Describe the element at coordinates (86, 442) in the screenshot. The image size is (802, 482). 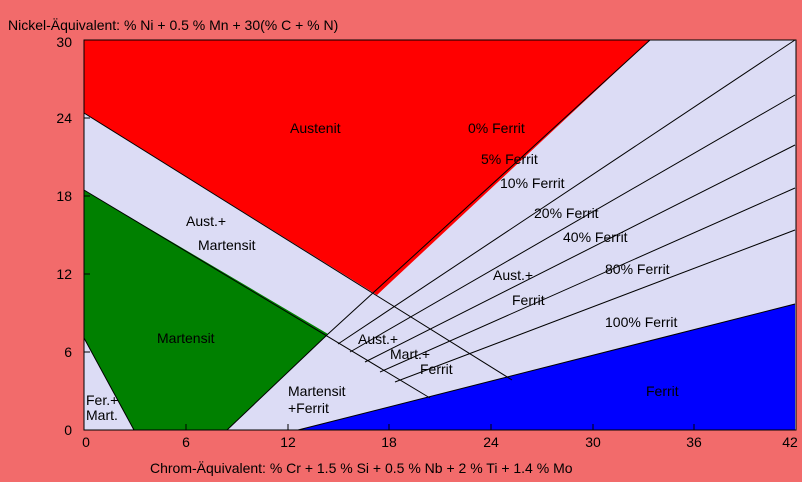
I see `x-tick-label: 0` at that location.